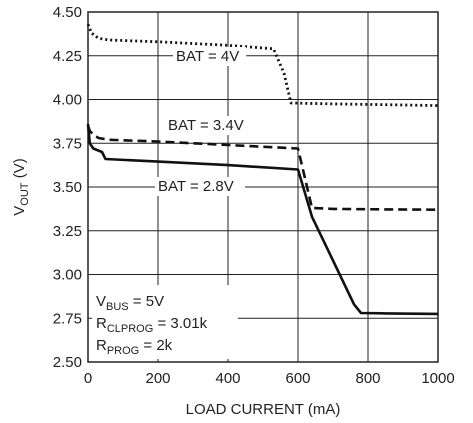 This screenshot has width=473, height=423. Describe the element at coordinates (180, 323) in the screenshot. I see `condition-rclprog-rest: = 3.01k` at that location.